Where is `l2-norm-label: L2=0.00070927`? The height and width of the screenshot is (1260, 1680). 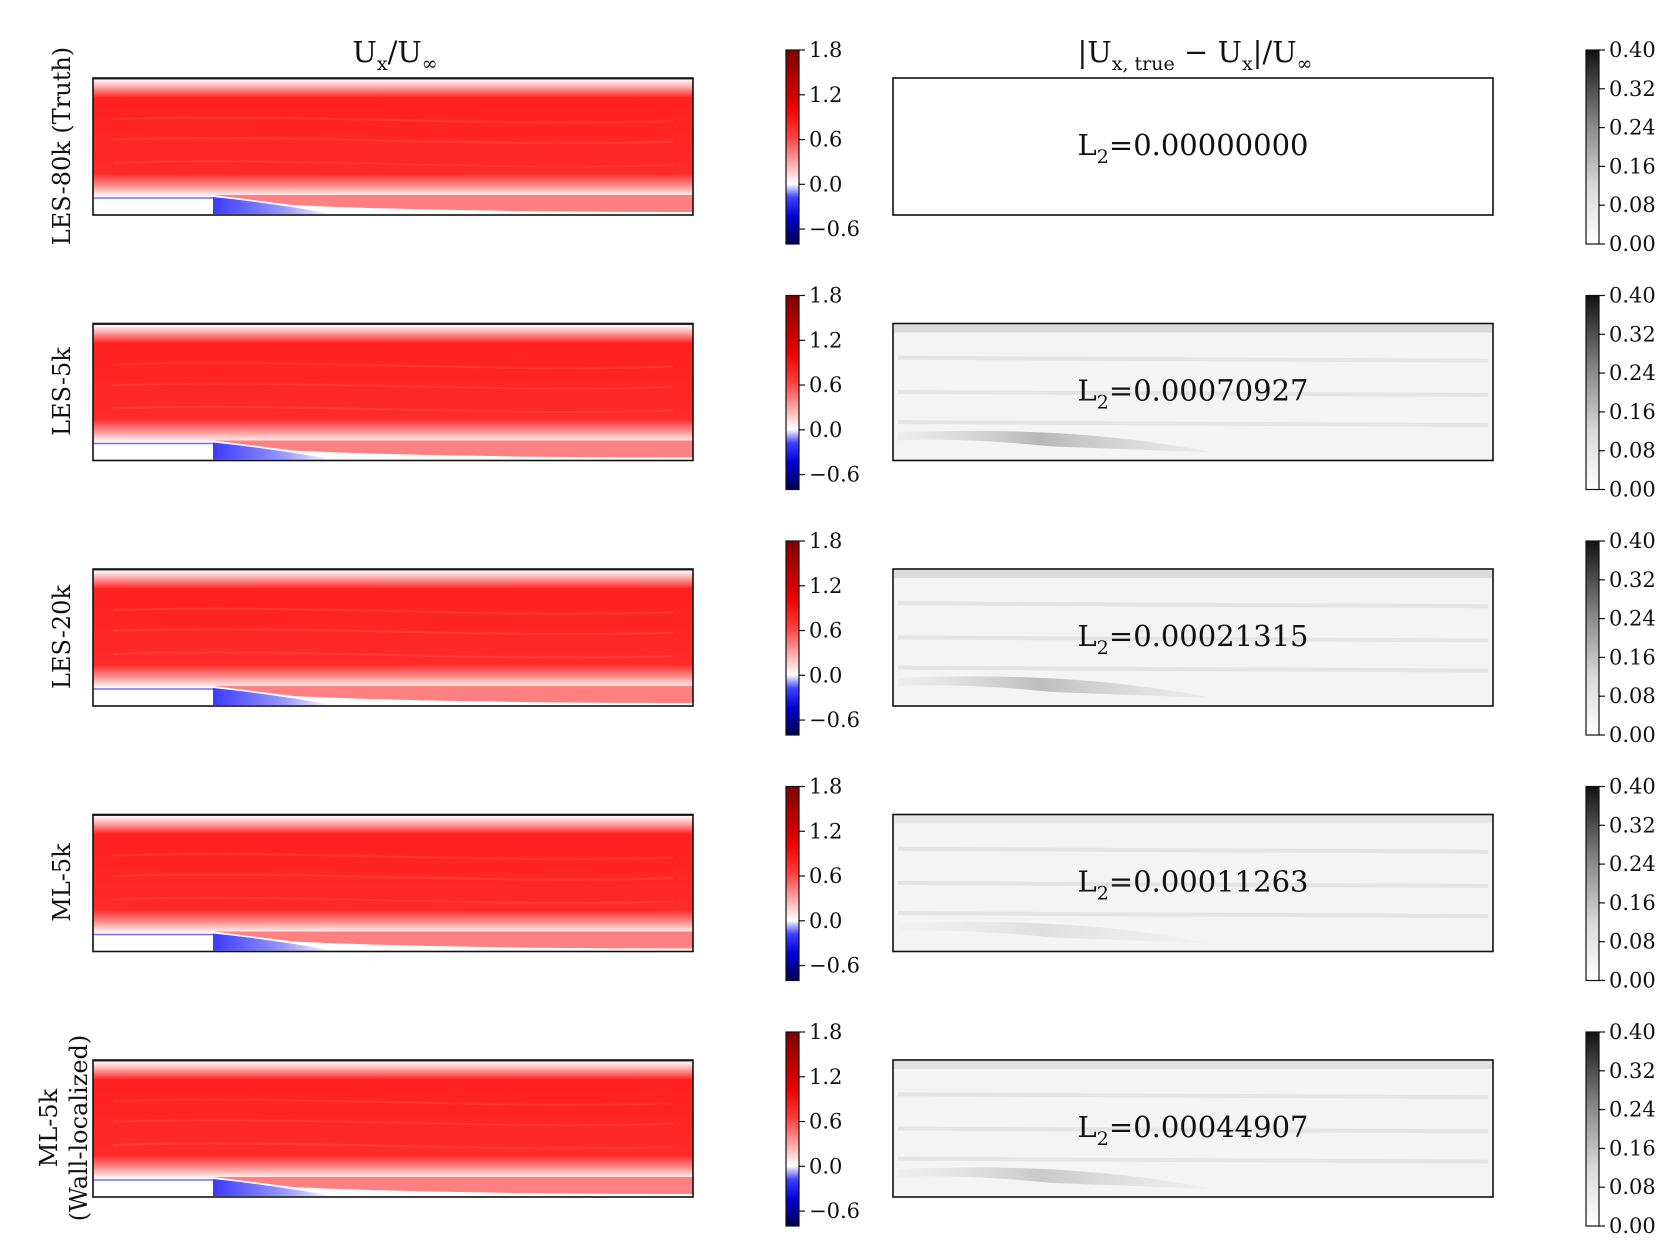 l2-norm-label: L2=0.00070927 is located at coordinates (1193, 394).